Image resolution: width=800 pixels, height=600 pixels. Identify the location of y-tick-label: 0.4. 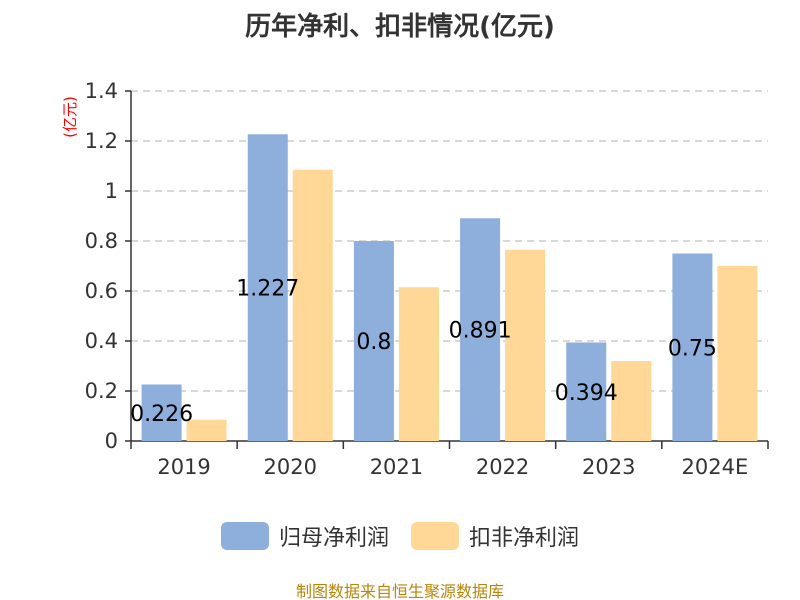
(101, 341).